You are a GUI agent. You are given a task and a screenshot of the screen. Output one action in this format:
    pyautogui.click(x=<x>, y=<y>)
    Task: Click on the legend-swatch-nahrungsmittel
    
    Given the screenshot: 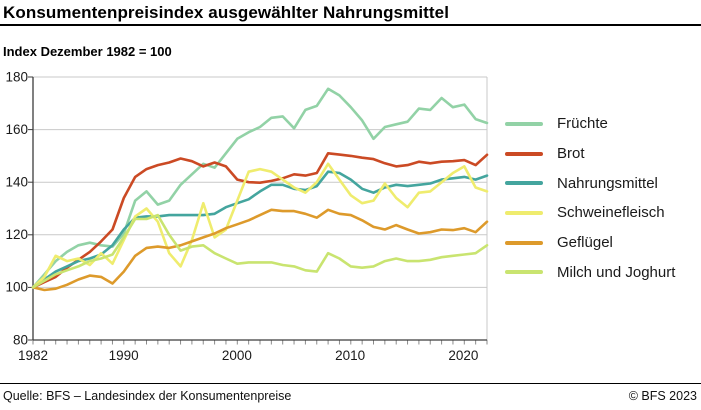 What is the action you would take?
    pyautogui.click(x=524, y=183)
    